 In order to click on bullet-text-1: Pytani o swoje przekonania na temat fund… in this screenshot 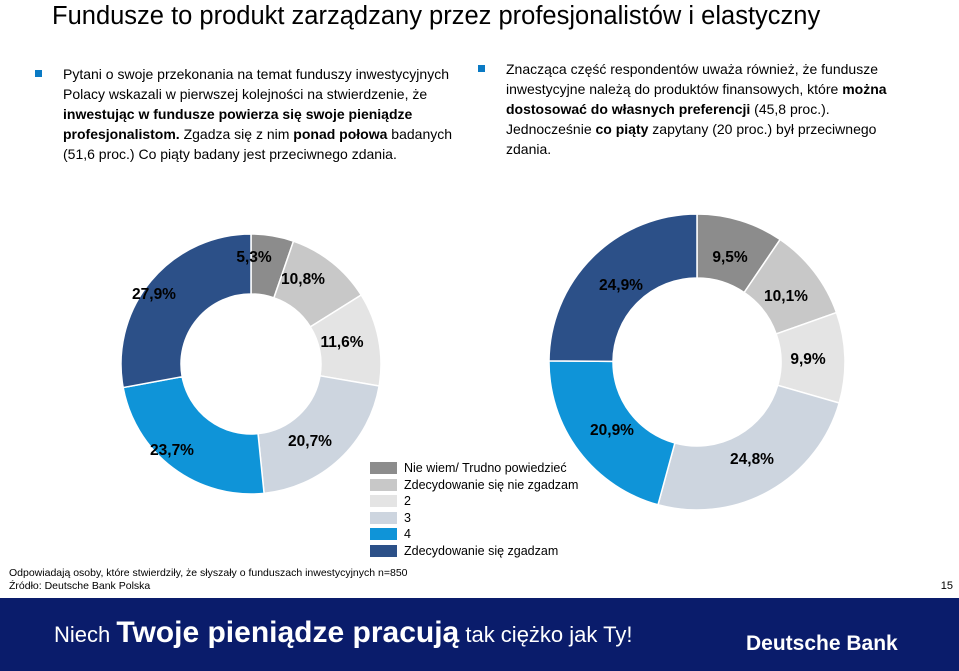, I will do `click(258, 114)`.